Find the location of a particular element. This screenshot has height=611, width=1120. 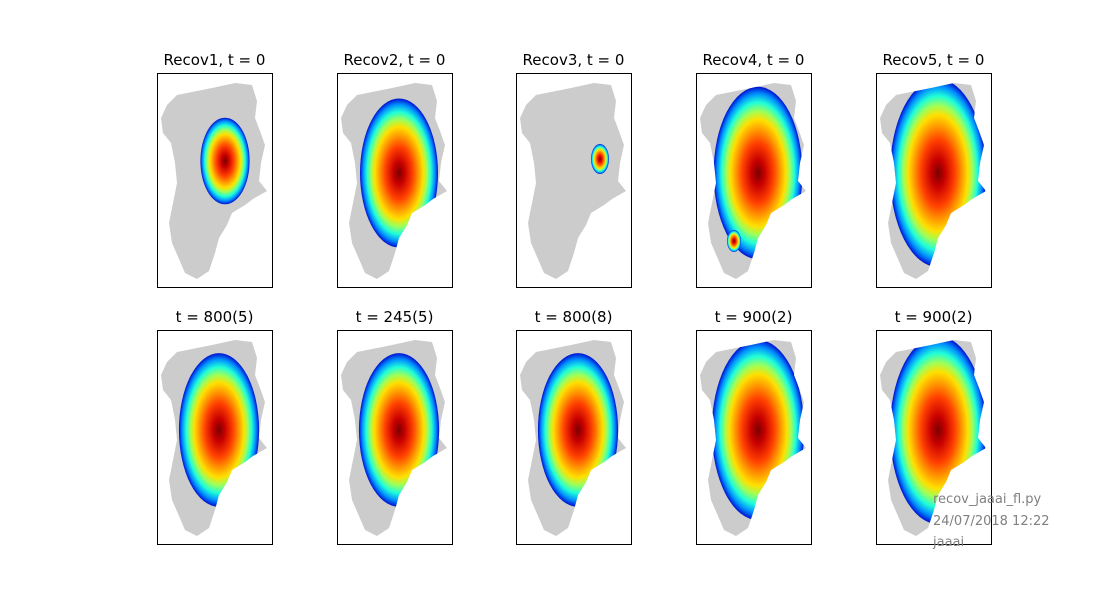

map-panel: Recov3, t = 0 is located at coordinates (574, 169).